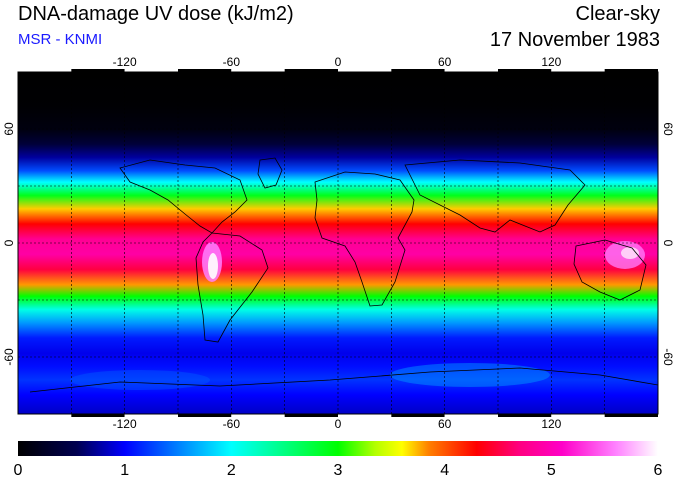  Describe the element at coordinates (343, 380) in the screenshot. I see `antarctica-coast` at that location.